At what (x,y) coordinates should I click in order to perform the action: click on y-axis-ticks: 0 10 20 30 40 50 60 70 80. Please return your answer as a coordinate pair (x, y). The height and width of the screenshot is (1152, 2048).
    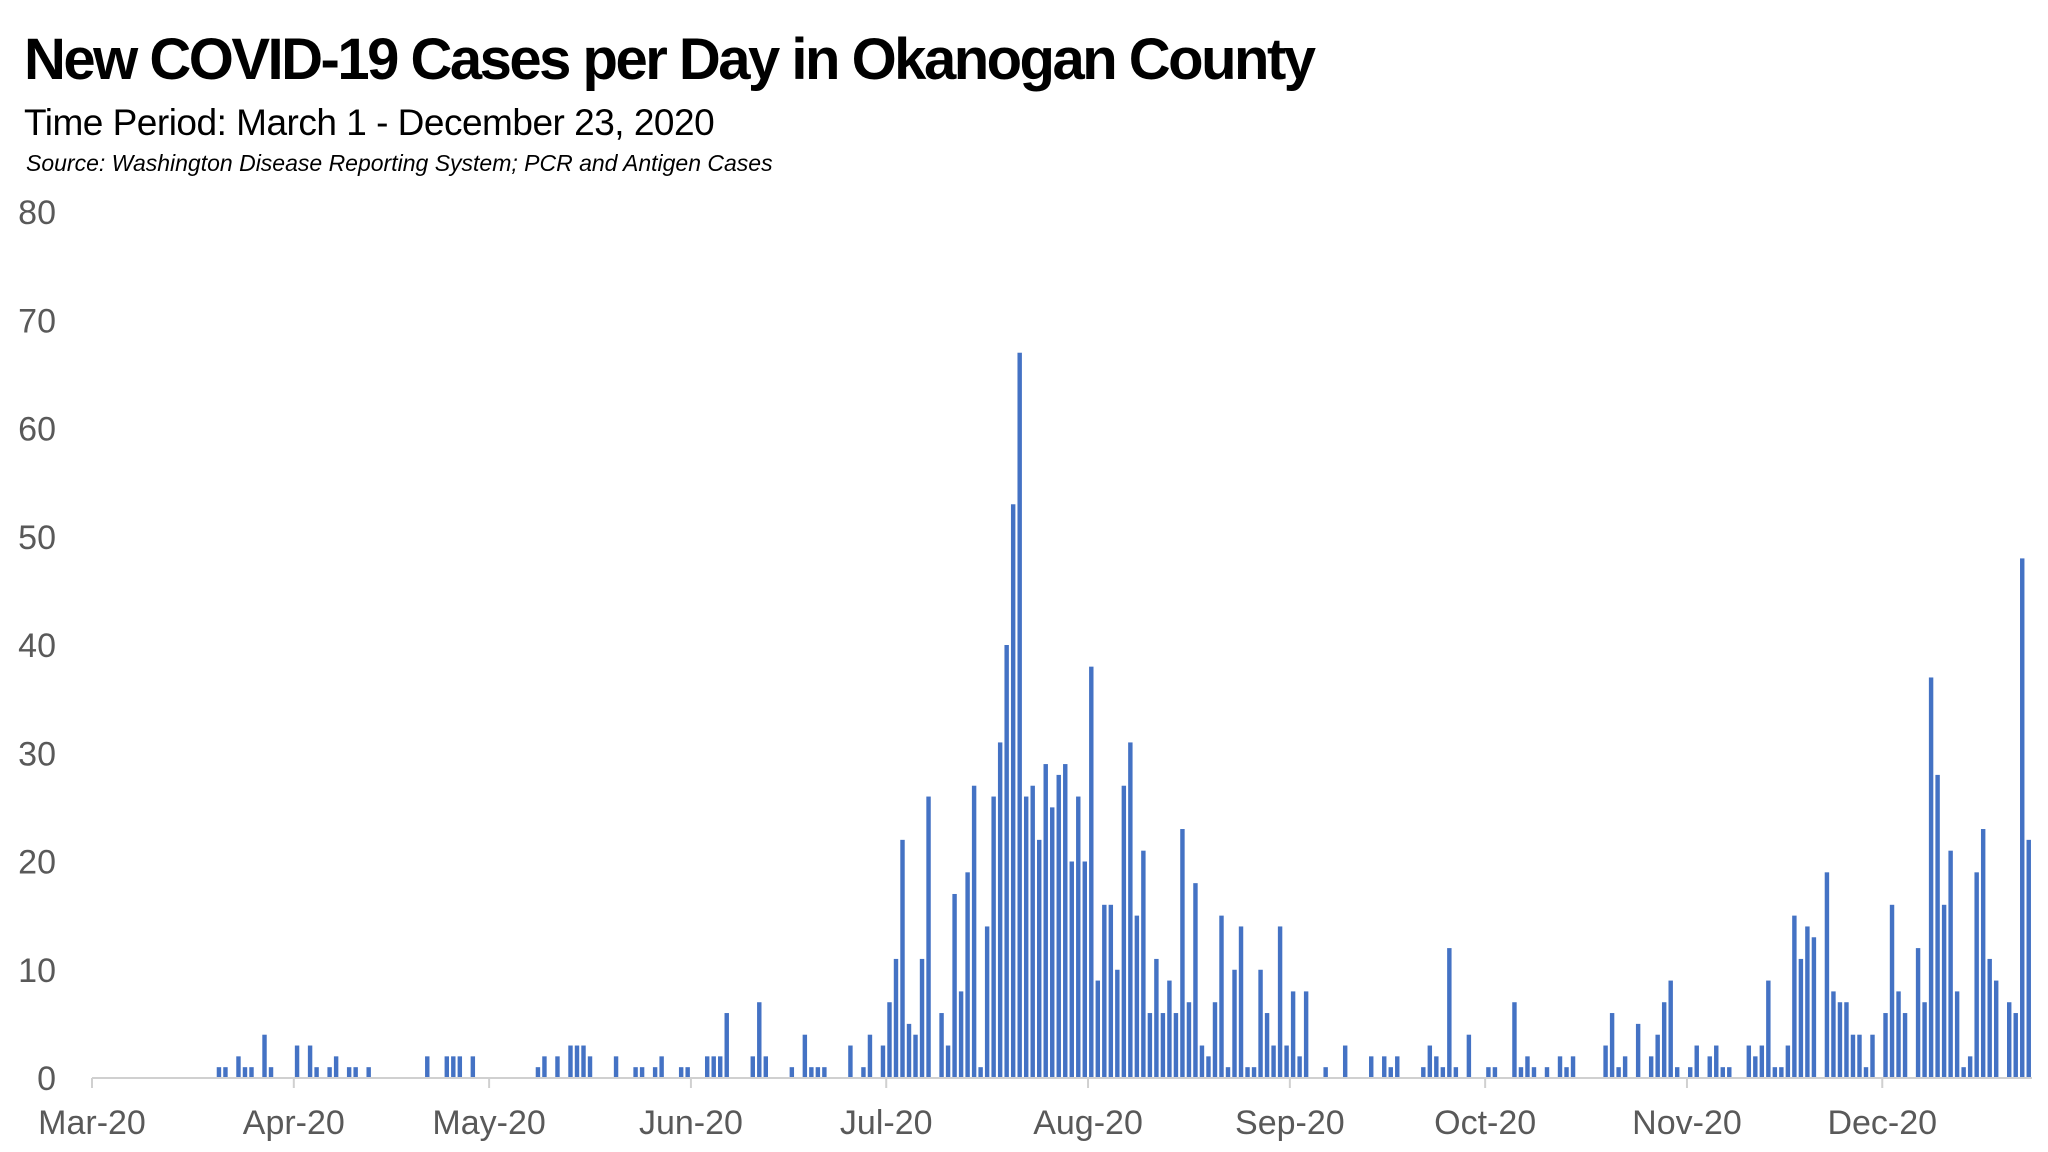
    Looking at the image, I should click on (37, 646).